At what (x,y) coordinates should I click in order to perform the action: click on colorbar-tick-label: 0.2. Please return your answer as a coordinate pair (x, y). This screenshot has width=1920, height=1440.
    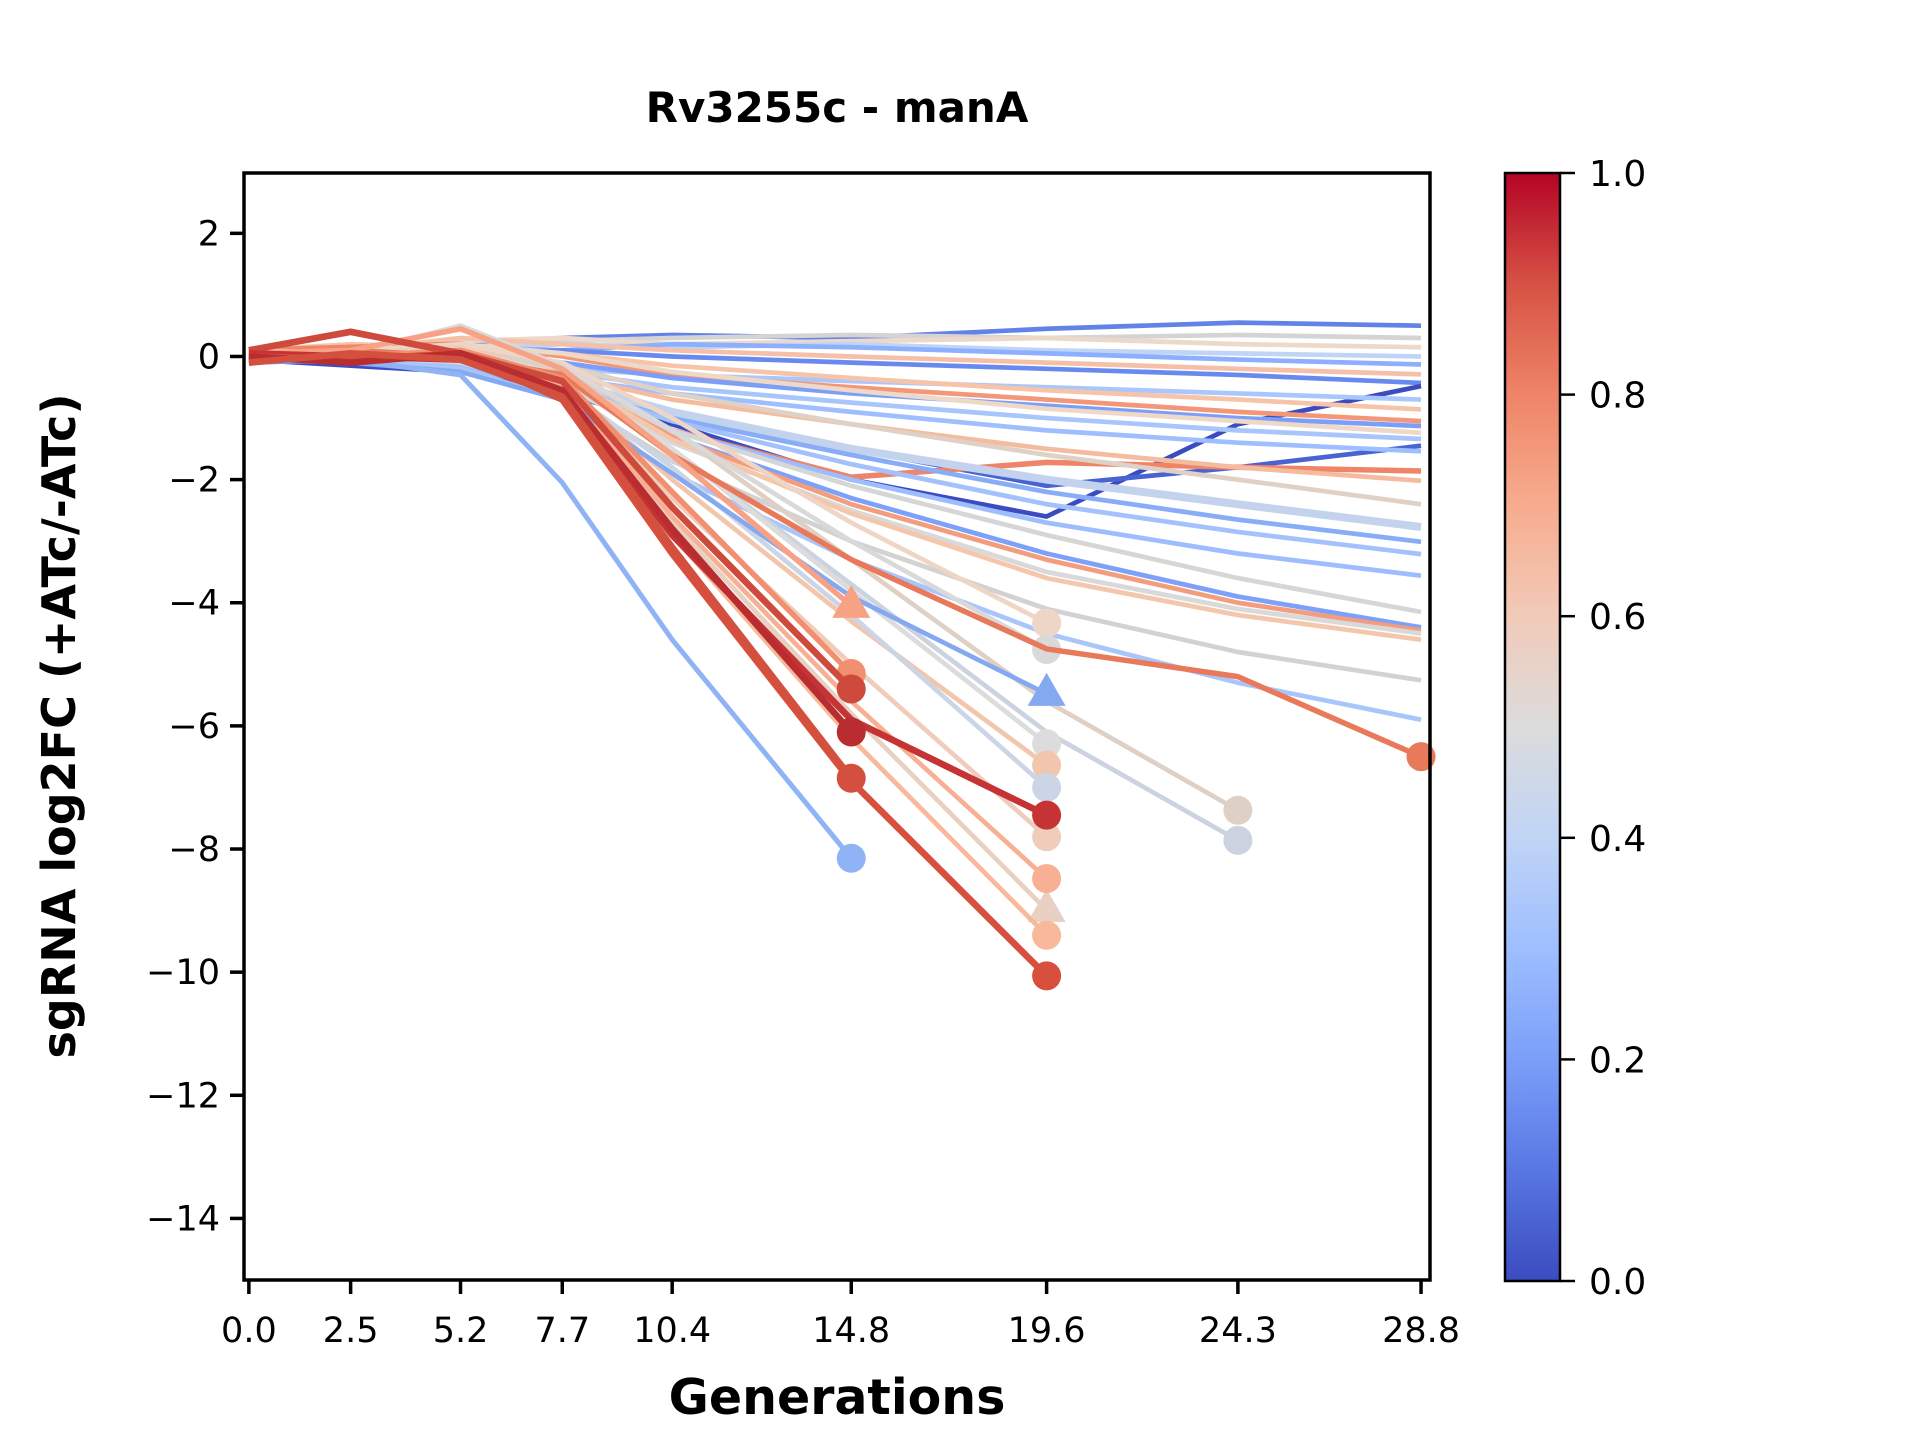
    Looking at the image, I should click on (1617, 1060).